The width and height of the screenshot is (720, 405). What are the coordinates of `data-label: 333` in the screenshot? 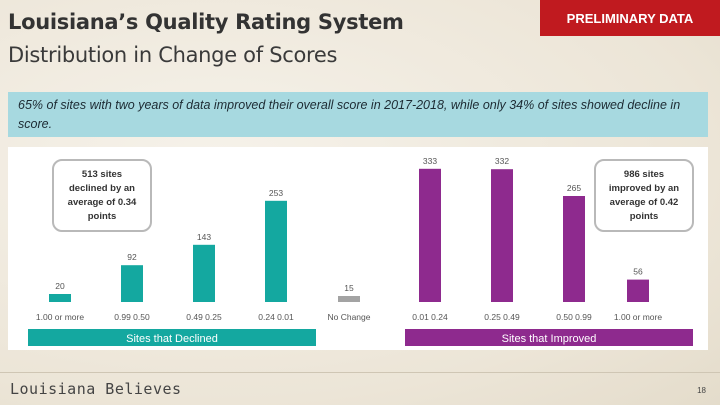 It's located at (430, 161).